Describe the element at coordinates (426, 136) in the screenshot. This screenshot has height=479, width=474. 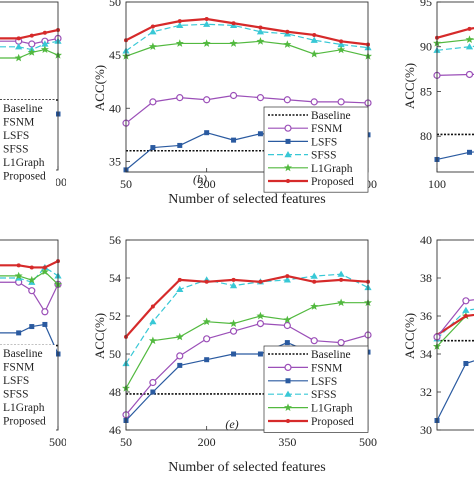
I see `y-tick-label: 80` at that location.